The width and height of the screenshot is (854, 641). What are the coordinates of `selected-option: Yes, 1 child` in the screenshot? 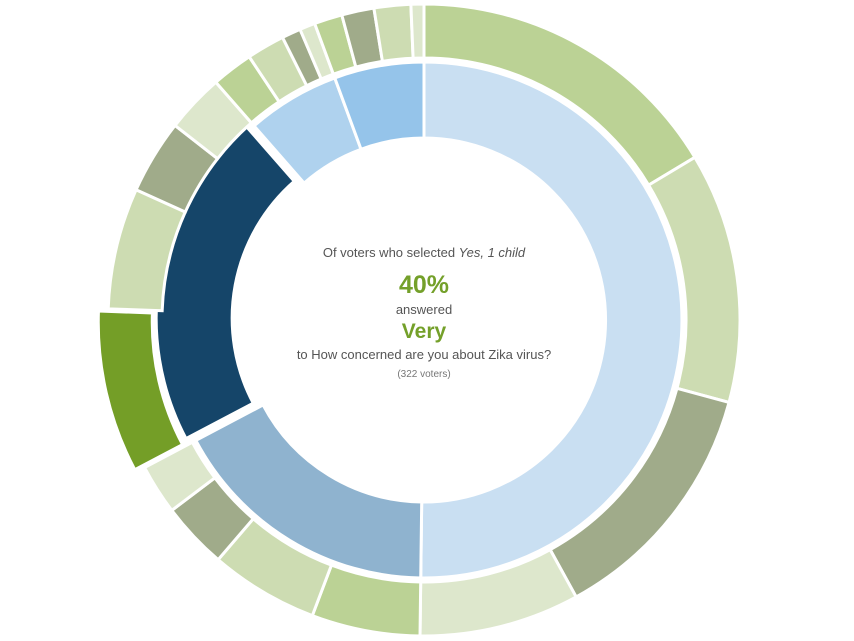 It's located at (492, 252).